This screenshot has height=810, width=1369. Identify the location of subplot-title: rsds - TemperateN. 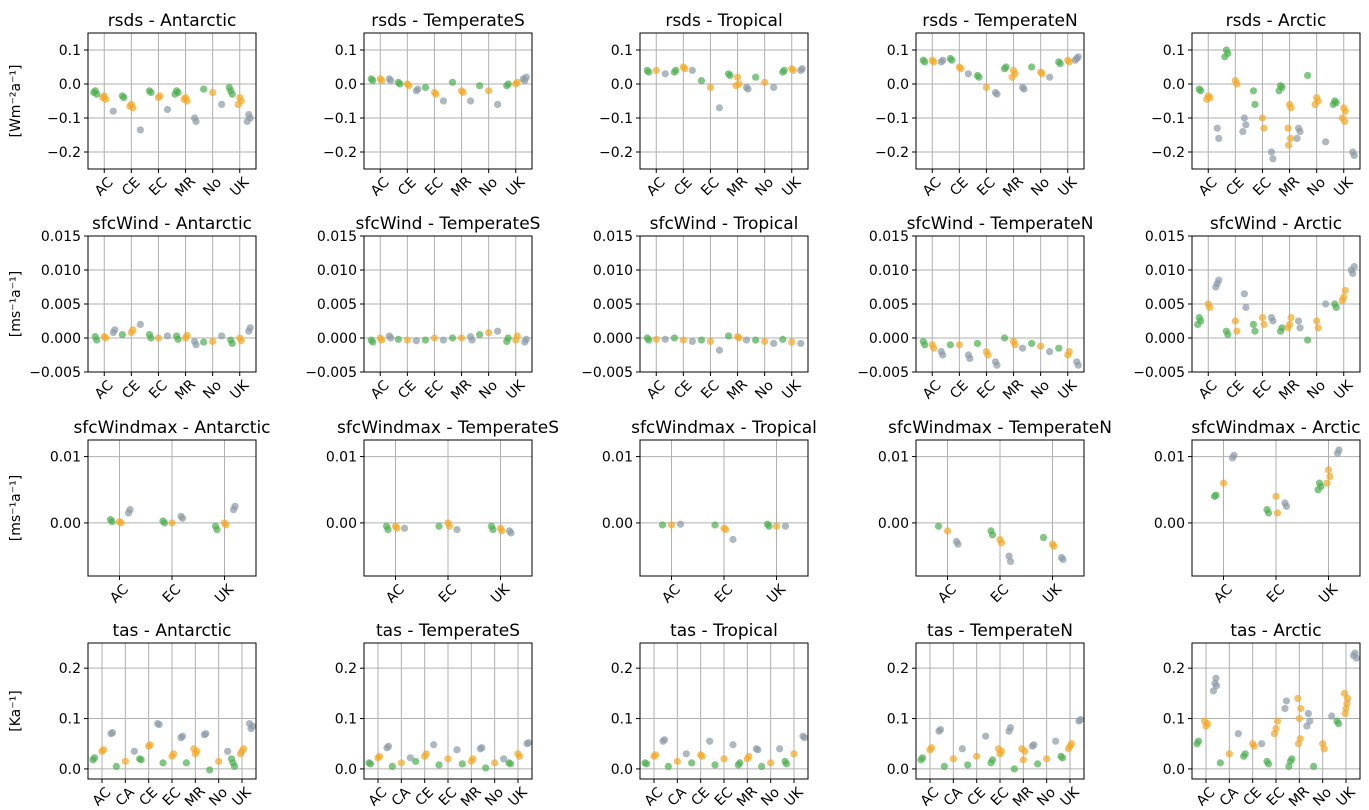
(999, 21).